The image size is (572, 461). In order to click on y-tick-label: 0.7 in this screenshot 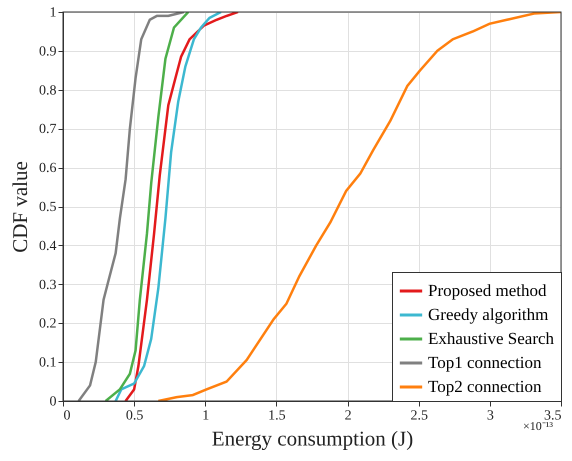, I will do `click(47, 130)`.